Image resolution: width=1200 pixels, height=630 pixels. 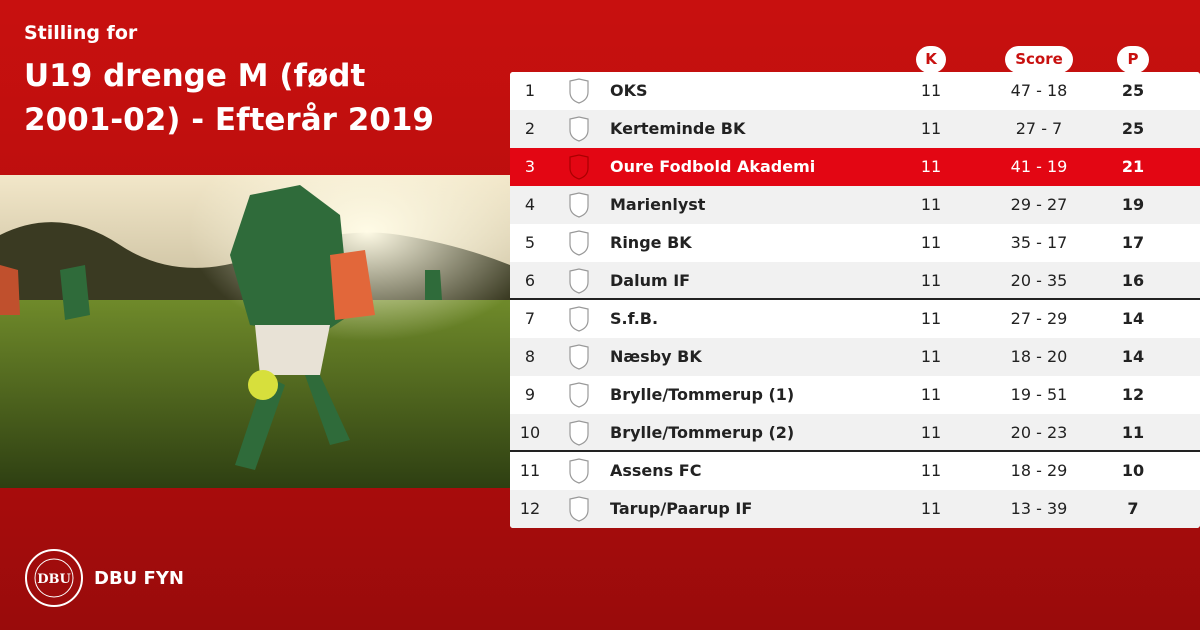 What do you see at coordinates (713, 166) in the screenshot?
I see `team-name: Oure Fodbold Akademi` at bounding box center [713, 166].